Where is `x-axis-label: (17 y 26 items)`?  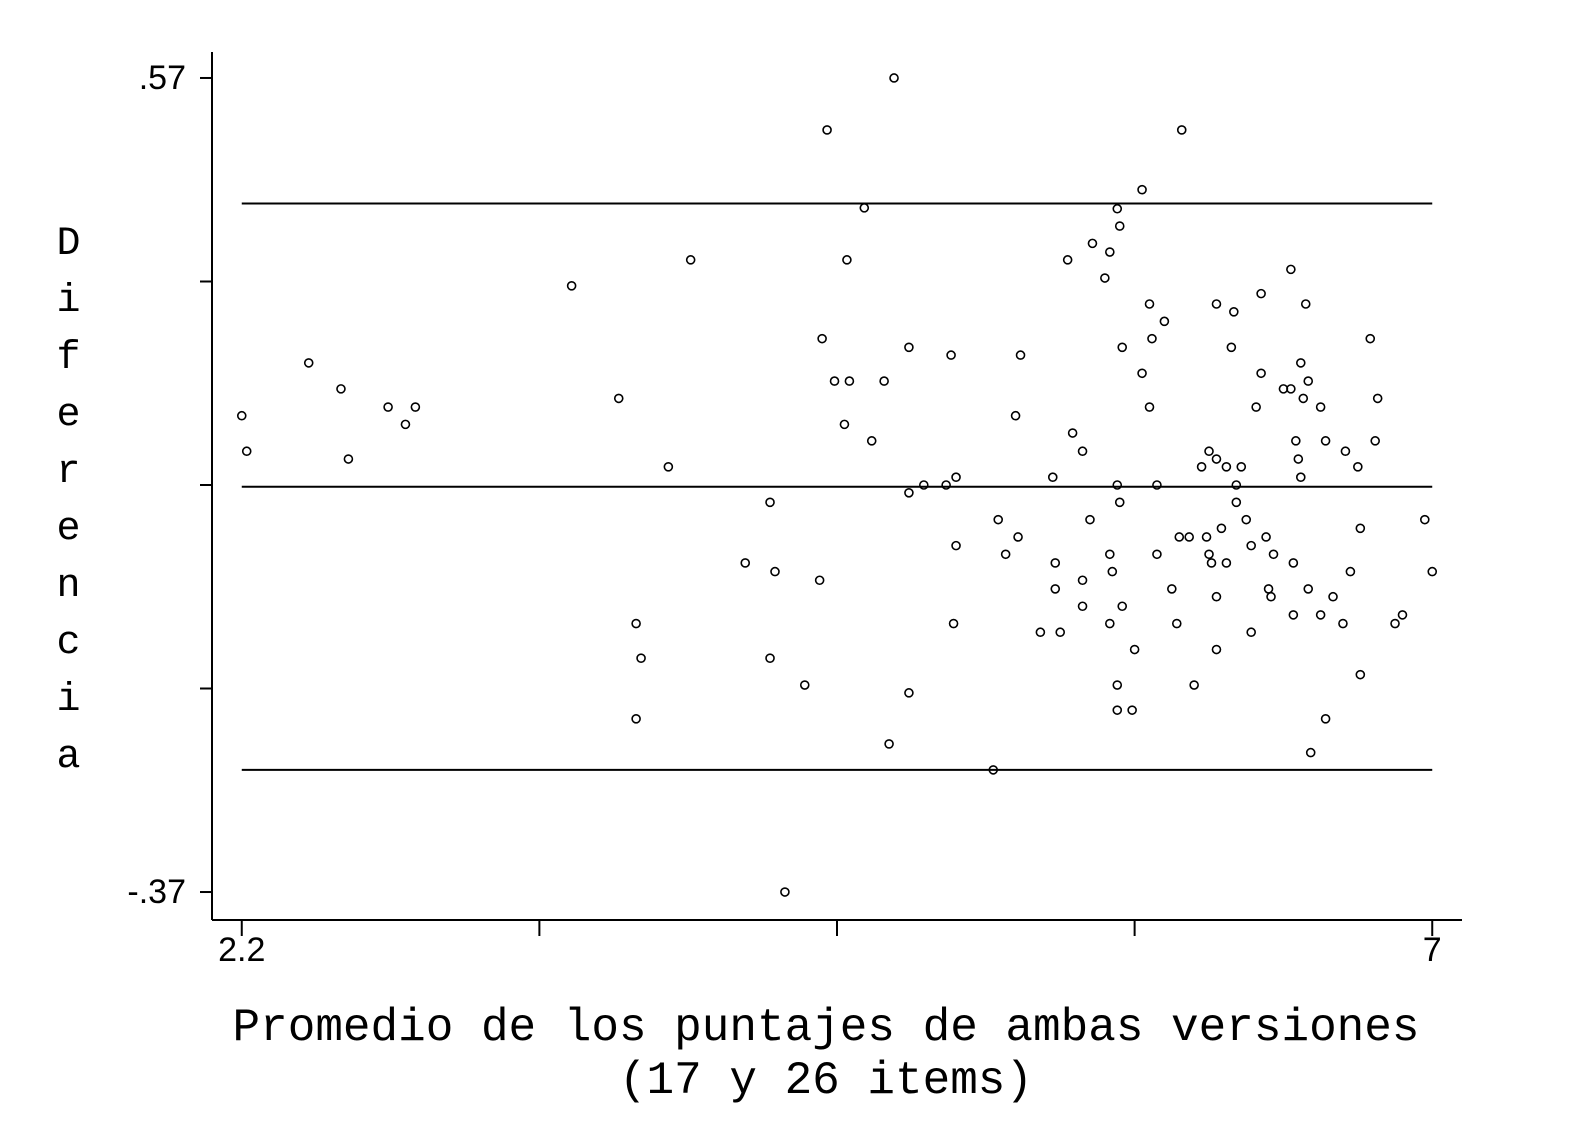 x-axis-label: (17 y 26 items) is located at coordinates (826, 1081).